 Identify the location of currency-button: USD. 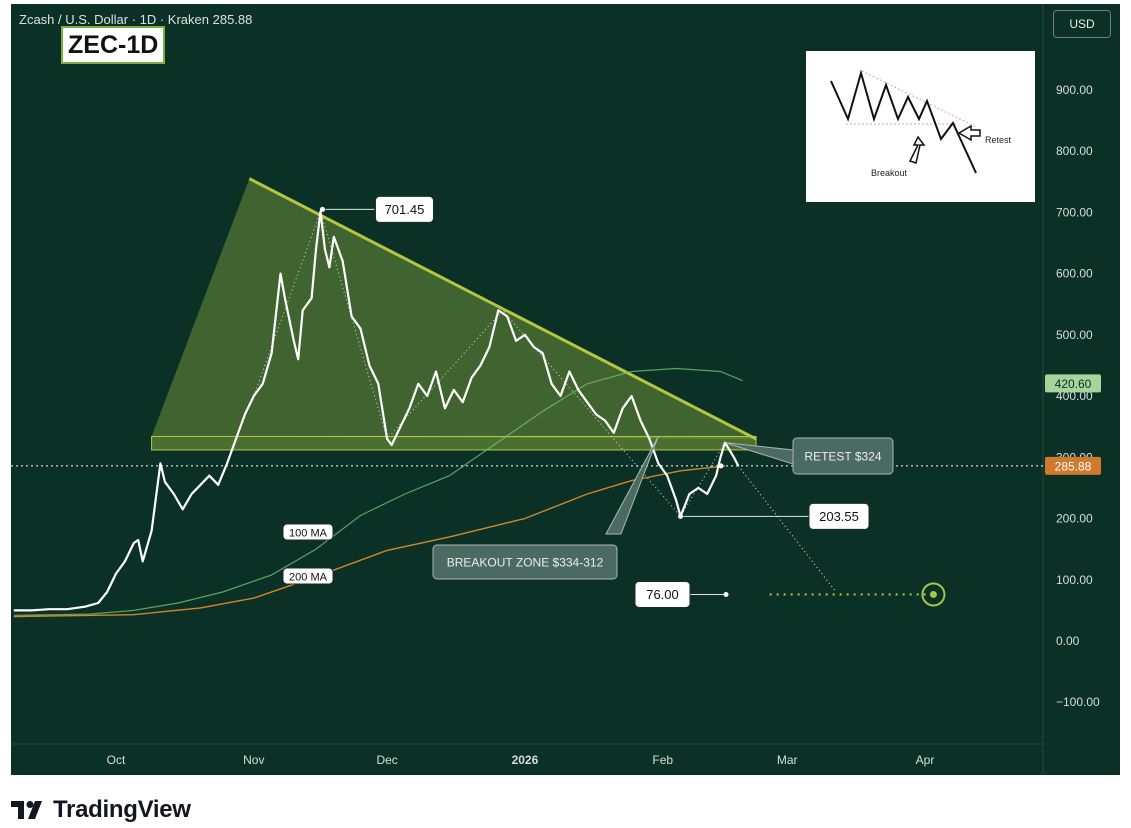
(1082, 24).